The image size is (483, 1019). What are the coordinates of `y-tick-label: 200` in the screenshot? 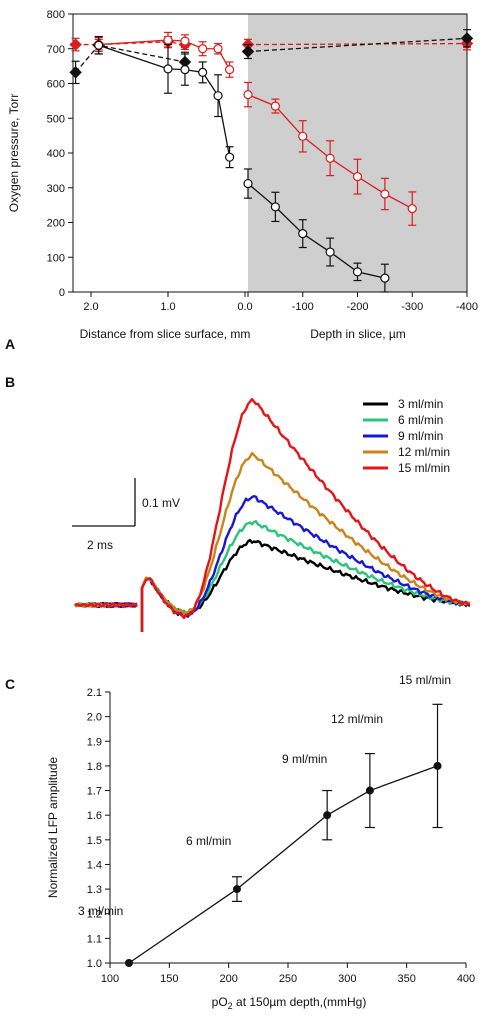 It's located at (56, 224).